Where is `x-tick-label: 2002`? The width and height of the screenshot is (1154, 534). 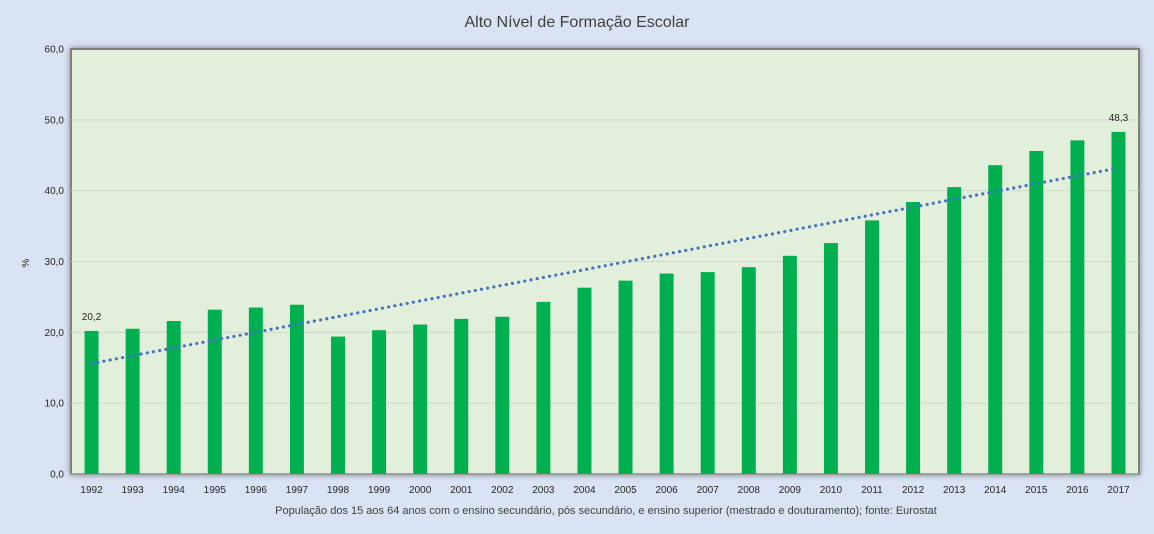
x-tick-label: 2002 is located at coordinates (502, 490).